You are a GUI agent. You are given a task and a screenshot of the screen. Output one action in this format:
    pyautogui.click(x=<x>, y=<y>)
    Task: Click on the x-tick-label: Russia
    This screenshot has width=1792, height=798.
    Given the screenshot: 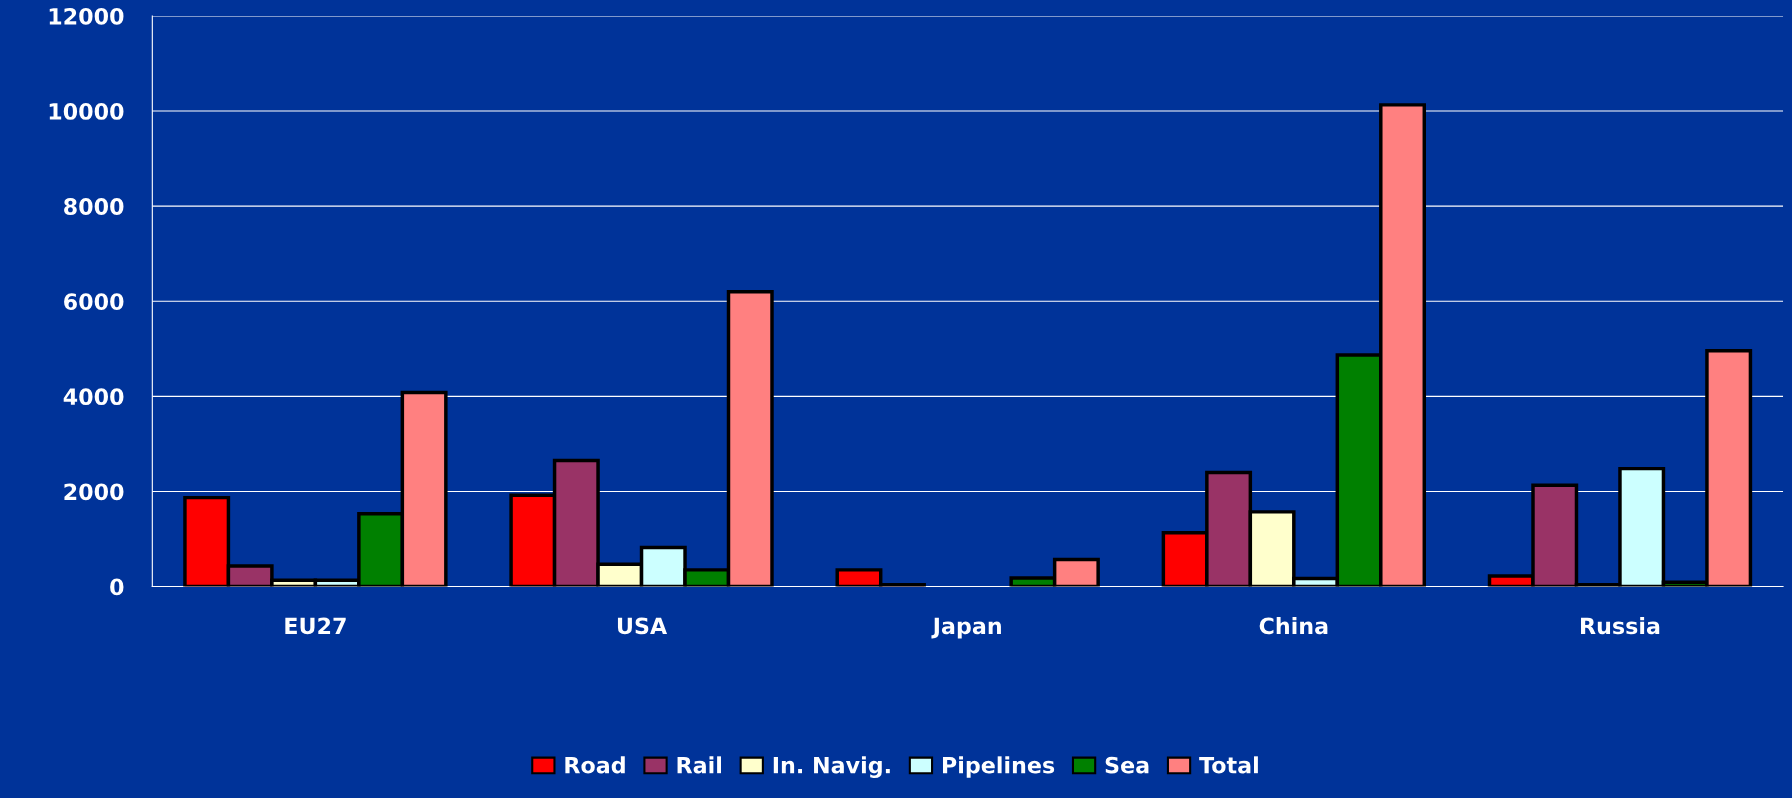 What is the action you would take?
    pyautogui.click(x=1620, y=626)
    